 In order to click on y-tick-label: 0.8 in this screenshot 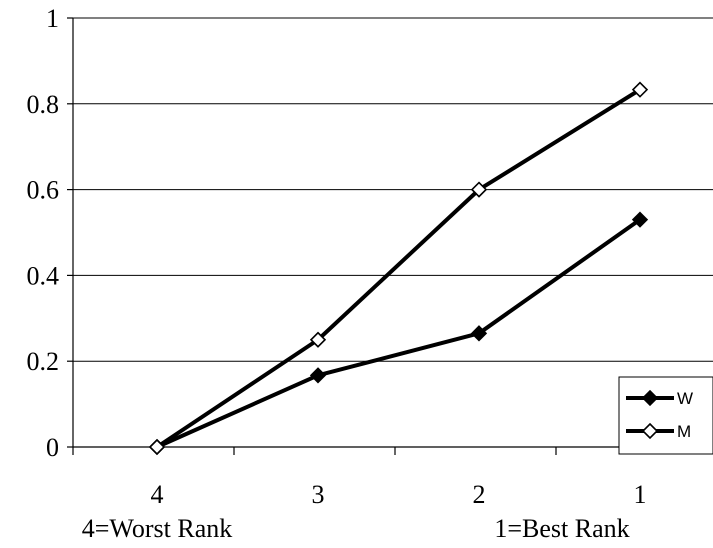, I will do `click(43, 104)`.